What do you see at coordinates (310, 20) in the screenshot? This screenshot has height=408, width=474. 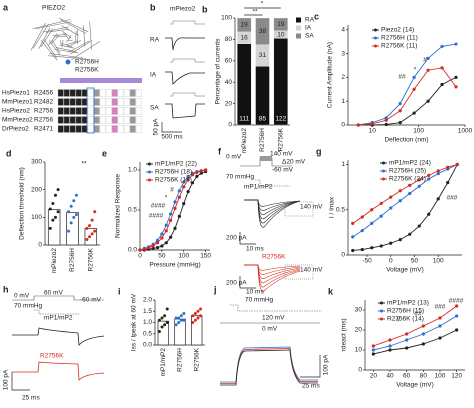 I see `legend-label: RA` at bounding box center [310, 20].